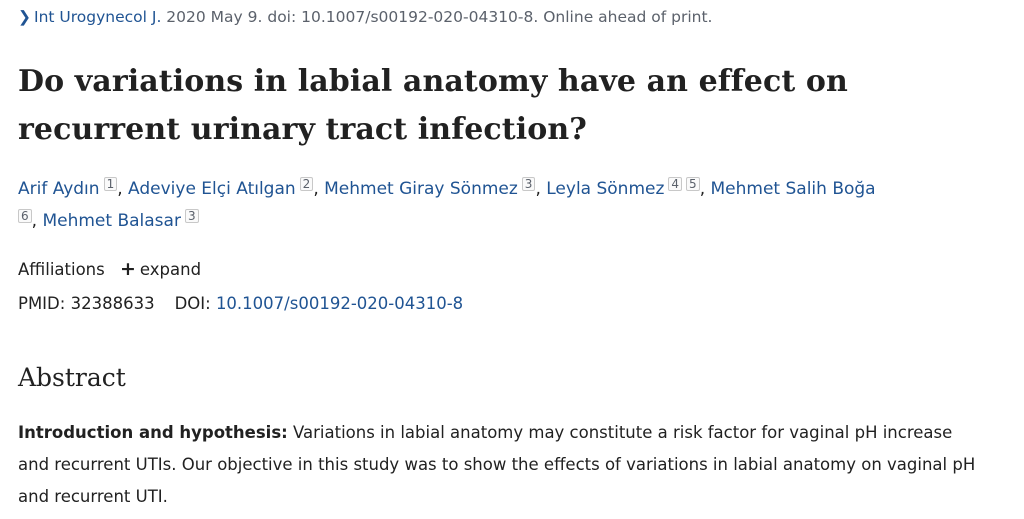  Describe the element at coordinates (59, 189) in the screenshot. I see `author-link: Arif Aydın` at that location.